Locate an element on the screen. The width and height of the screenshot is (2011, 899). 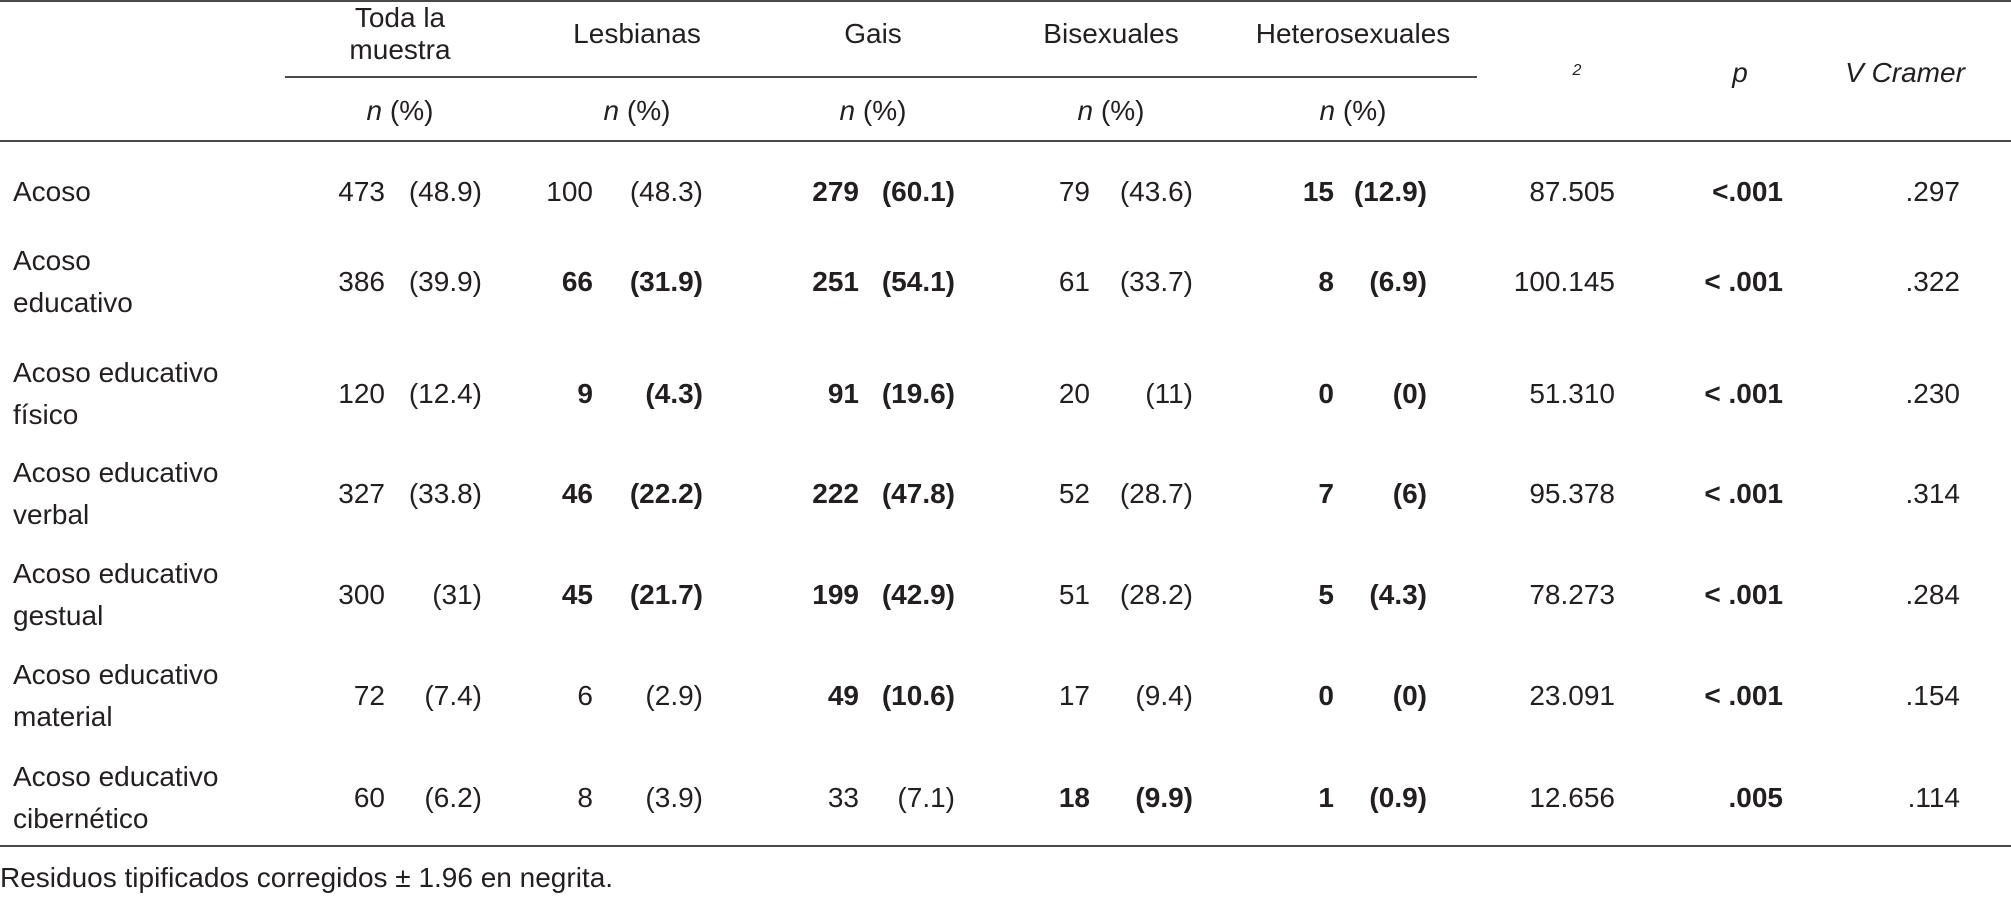
cell-chi2: 100.145 is located at coordinates (1564, 281).